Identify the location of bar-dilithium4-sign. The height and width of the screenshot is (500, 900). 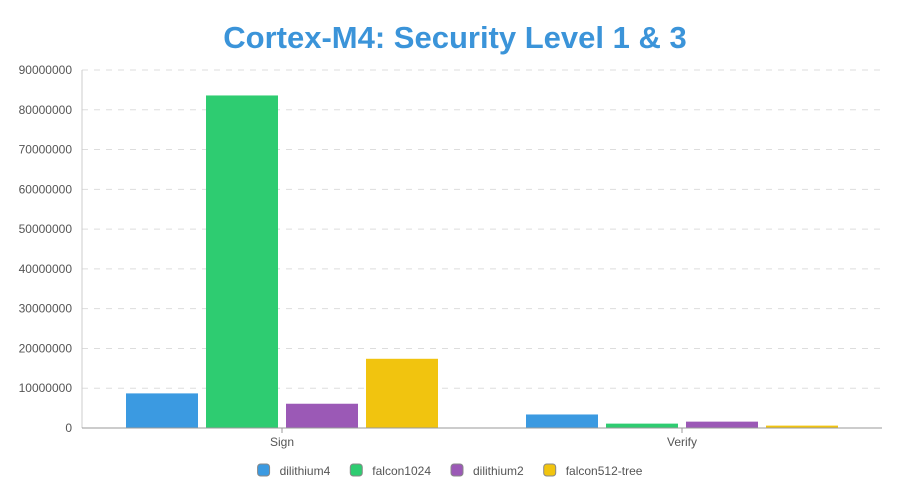
(162, 410).